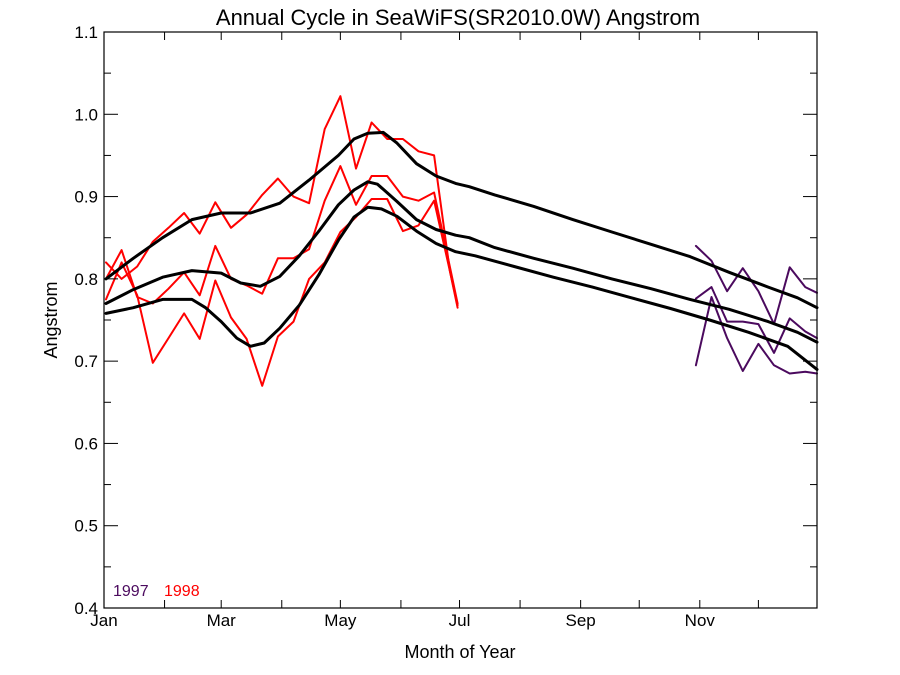 The width and height of the screenshot is (900, 675). What do you see at coordinates (86, 608) in the screenshot?
I see `y-tick-label: 0.4` at bounding box center [86, 608].